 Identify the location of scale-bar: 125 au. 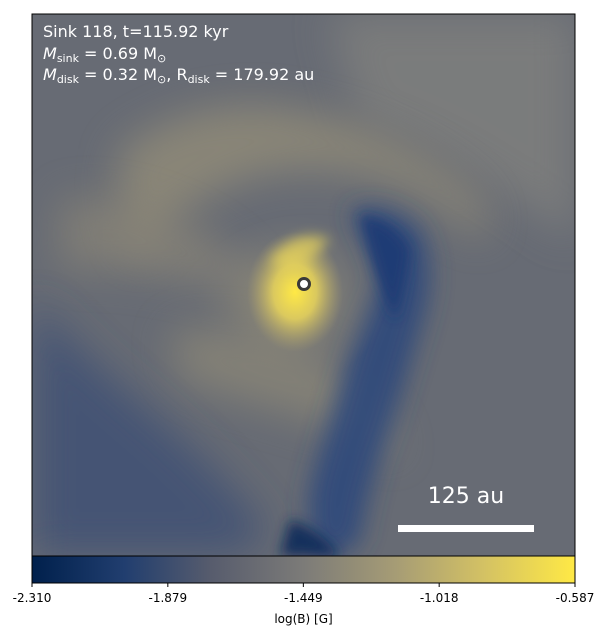
(466, 508).